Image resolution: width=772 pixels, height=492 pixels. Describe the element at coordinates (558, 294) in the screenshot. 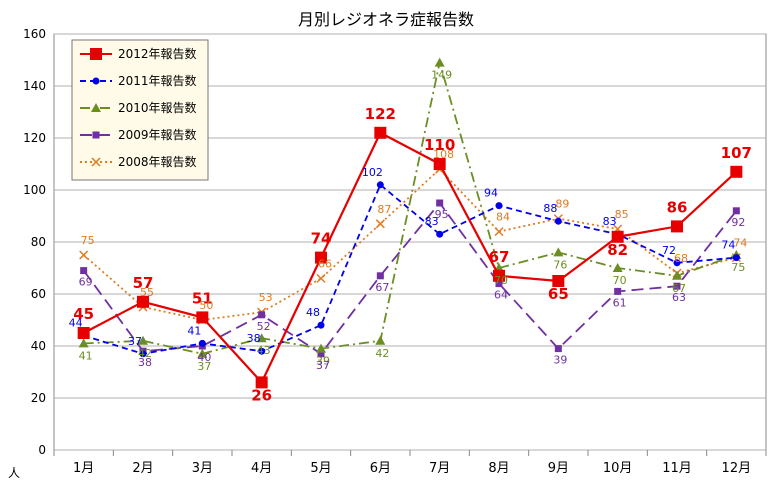

I see `data-label: 65` at that location.